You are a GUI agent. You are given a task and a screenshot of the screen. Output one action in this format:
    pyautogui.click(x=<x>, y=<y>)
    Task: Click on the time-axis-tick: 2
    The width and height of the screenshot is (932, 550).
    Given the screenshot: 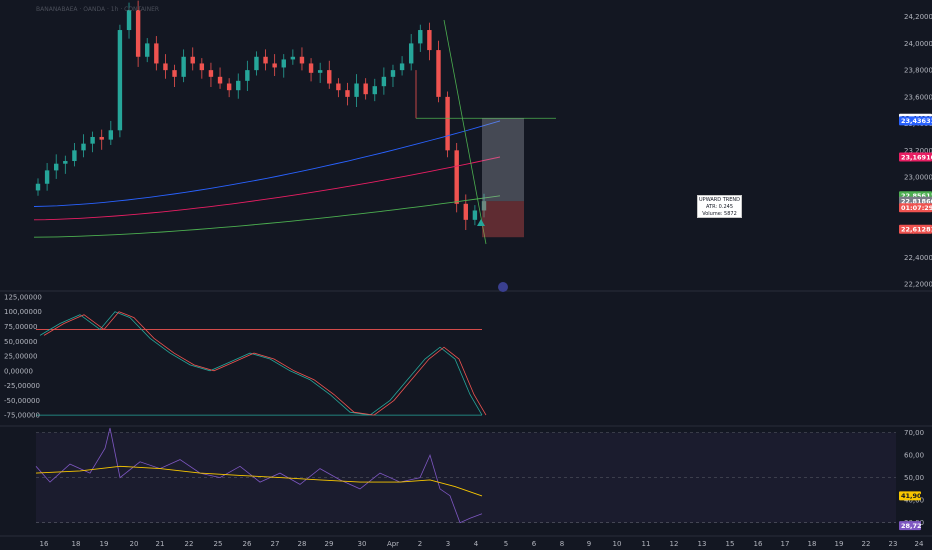 What is the action you would take?
    pyautogui.click(x=420, y=544)
    